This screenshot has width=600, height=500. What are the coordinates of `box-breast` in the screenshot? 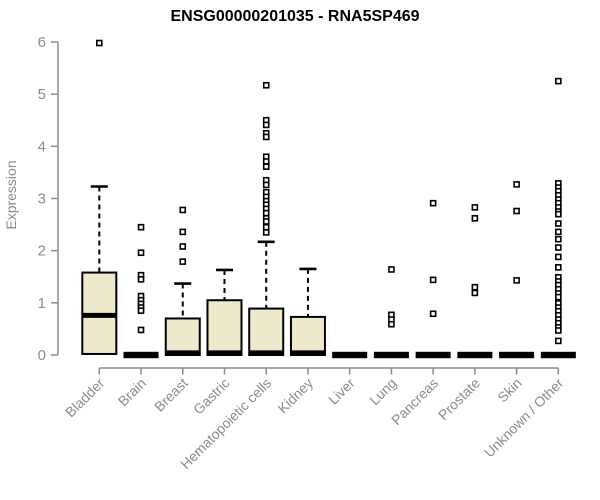 It's located at (182, 336).